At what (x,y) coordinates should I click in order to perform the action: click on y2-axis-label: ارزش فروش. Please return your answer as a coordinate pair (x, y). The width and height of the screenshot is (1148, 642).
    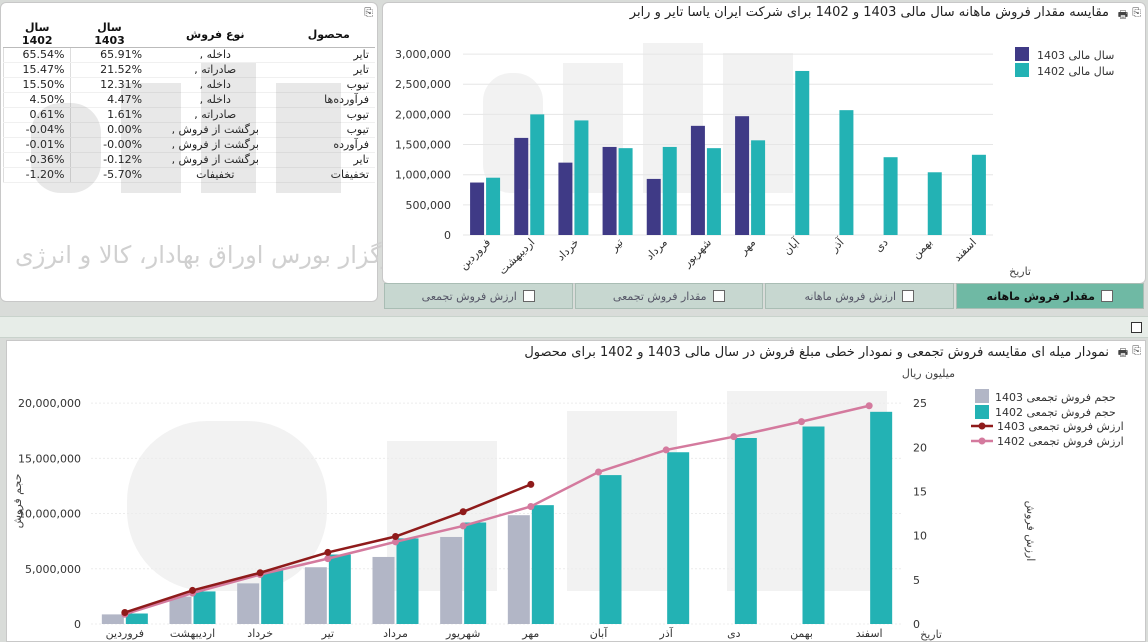
    Looking at the image, I should click on (1030, 531).